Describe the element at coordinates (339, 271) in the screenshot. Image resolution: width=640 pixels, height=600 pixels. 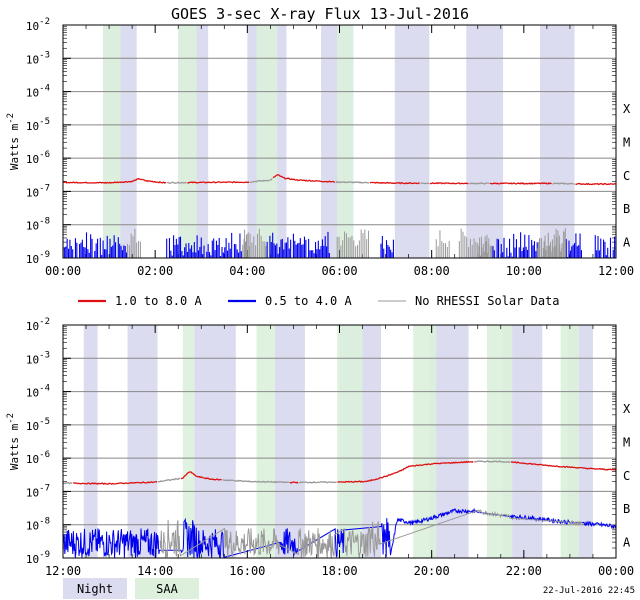
I see `x-tick-label: 06:00` at that location.